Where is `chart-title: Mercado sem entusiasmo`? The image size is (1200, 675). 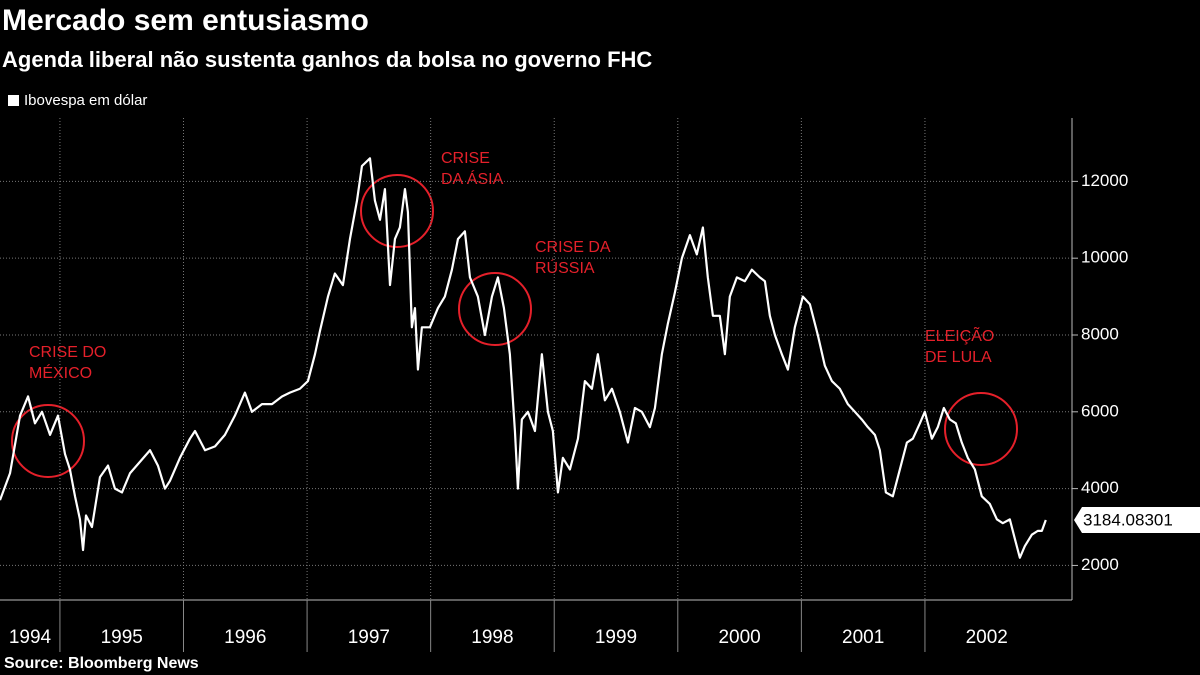
chart-title: Mercado sem entusiasmo is located at coordinates (185, 20).